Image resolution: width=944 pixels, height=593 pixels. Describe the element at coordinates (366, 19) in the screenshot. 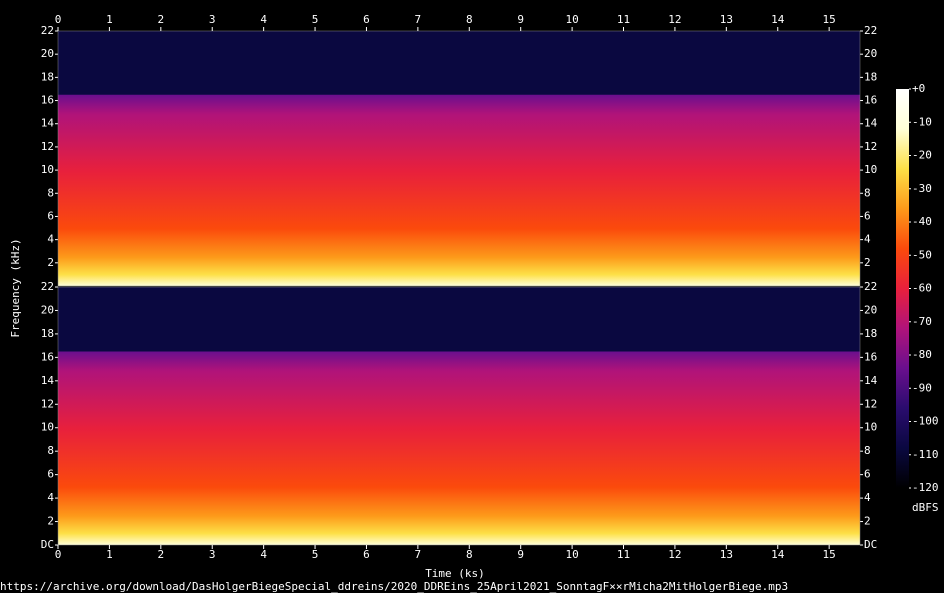

I see `x-tick-label-top: 6` at that location.